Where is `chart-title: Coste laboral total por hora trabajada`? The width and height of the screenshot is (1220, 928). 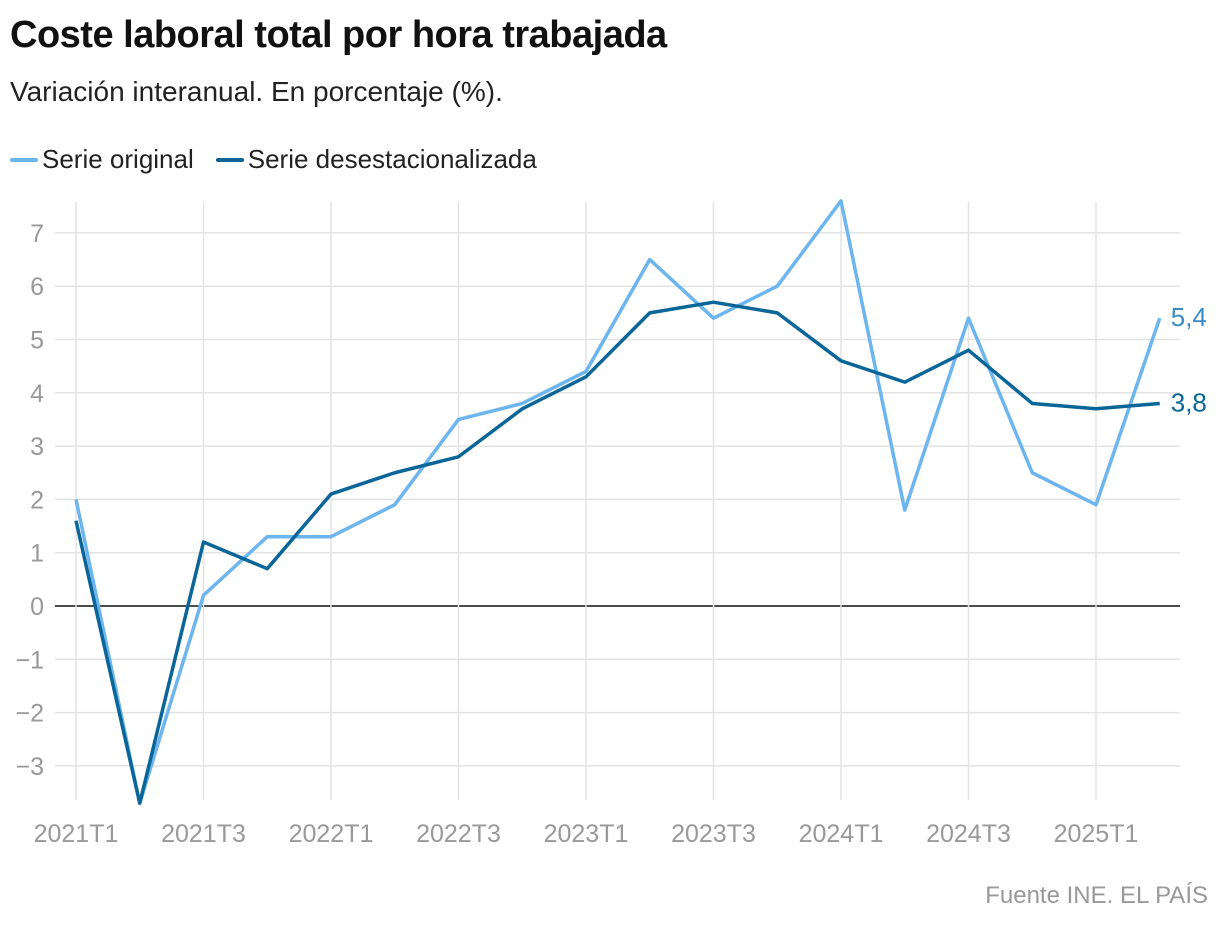
chart-title: Coste laboral total por hora trabajada is located at coordinates (338, 35).